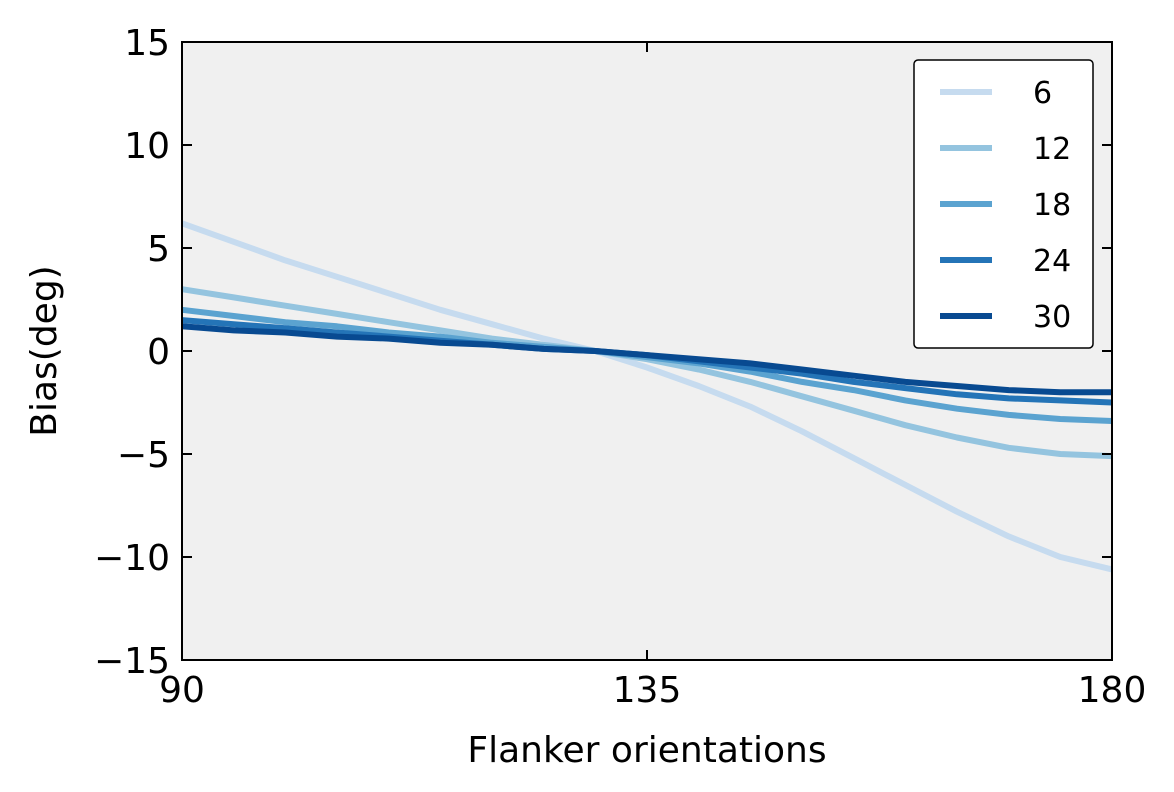 This screenshot has height=792, width=1174. Describe the element at coordinates (143, 455) in the screenshot. I see `y-tick-label: −5` at that location.